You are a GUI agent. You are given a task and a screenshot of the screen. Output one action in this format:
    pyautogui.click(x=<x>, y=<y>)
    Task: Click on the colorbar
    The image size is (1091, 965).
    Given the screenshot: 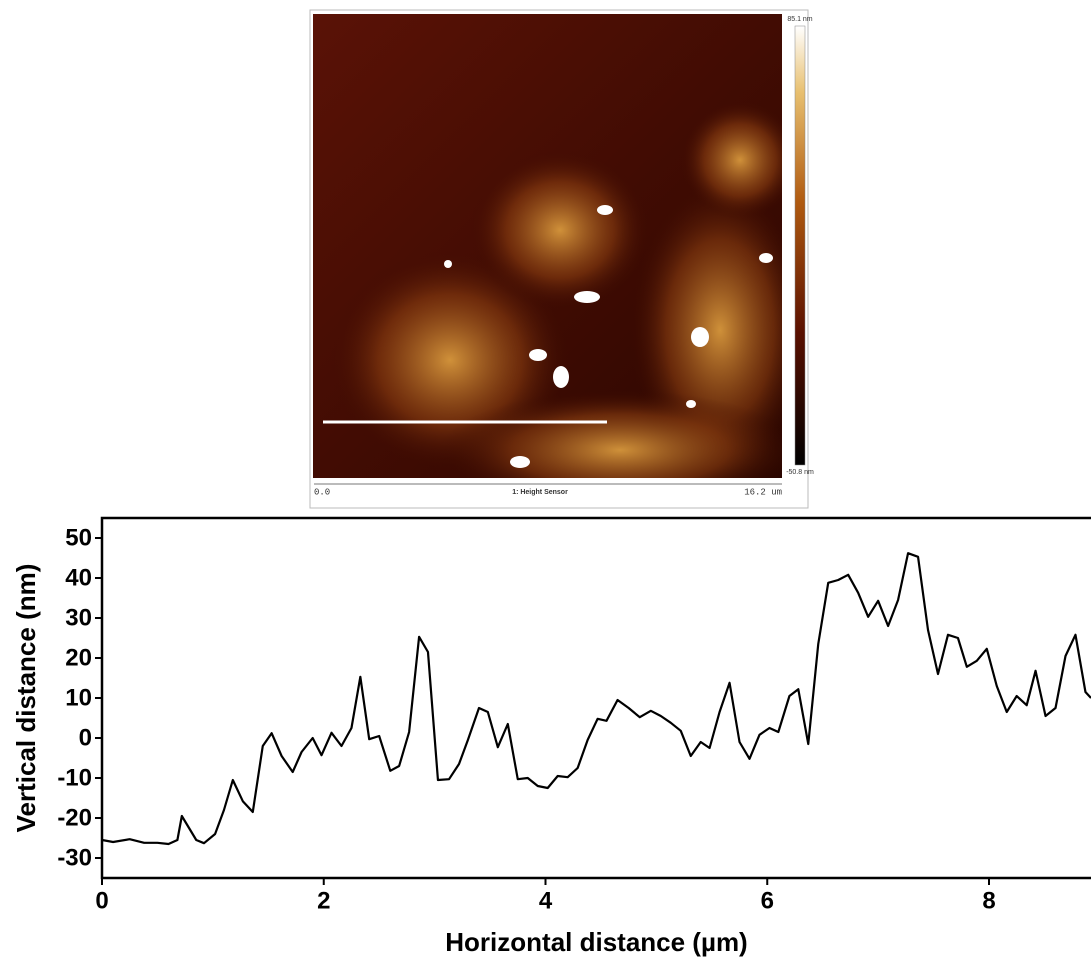 What is the action you would take?
    pyautogui.click(x=800, y=245)
    